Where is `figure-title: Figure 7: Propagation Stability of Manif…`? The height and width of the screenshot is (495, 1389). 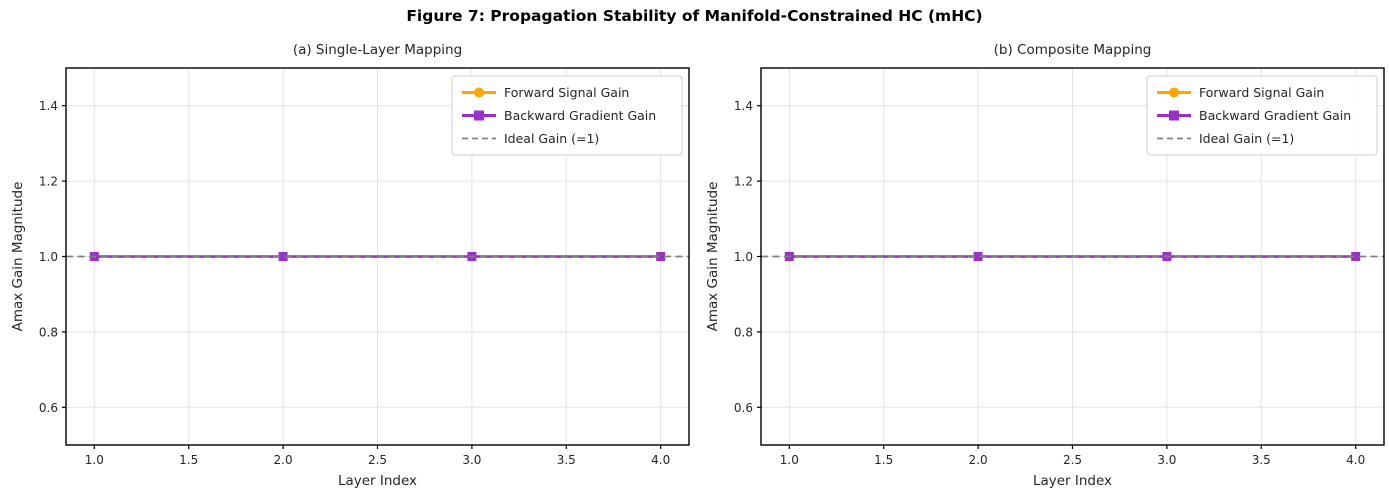
figure-title: Figure 7: Propagation Stability of Manif… is located at coordinates (694, 16).